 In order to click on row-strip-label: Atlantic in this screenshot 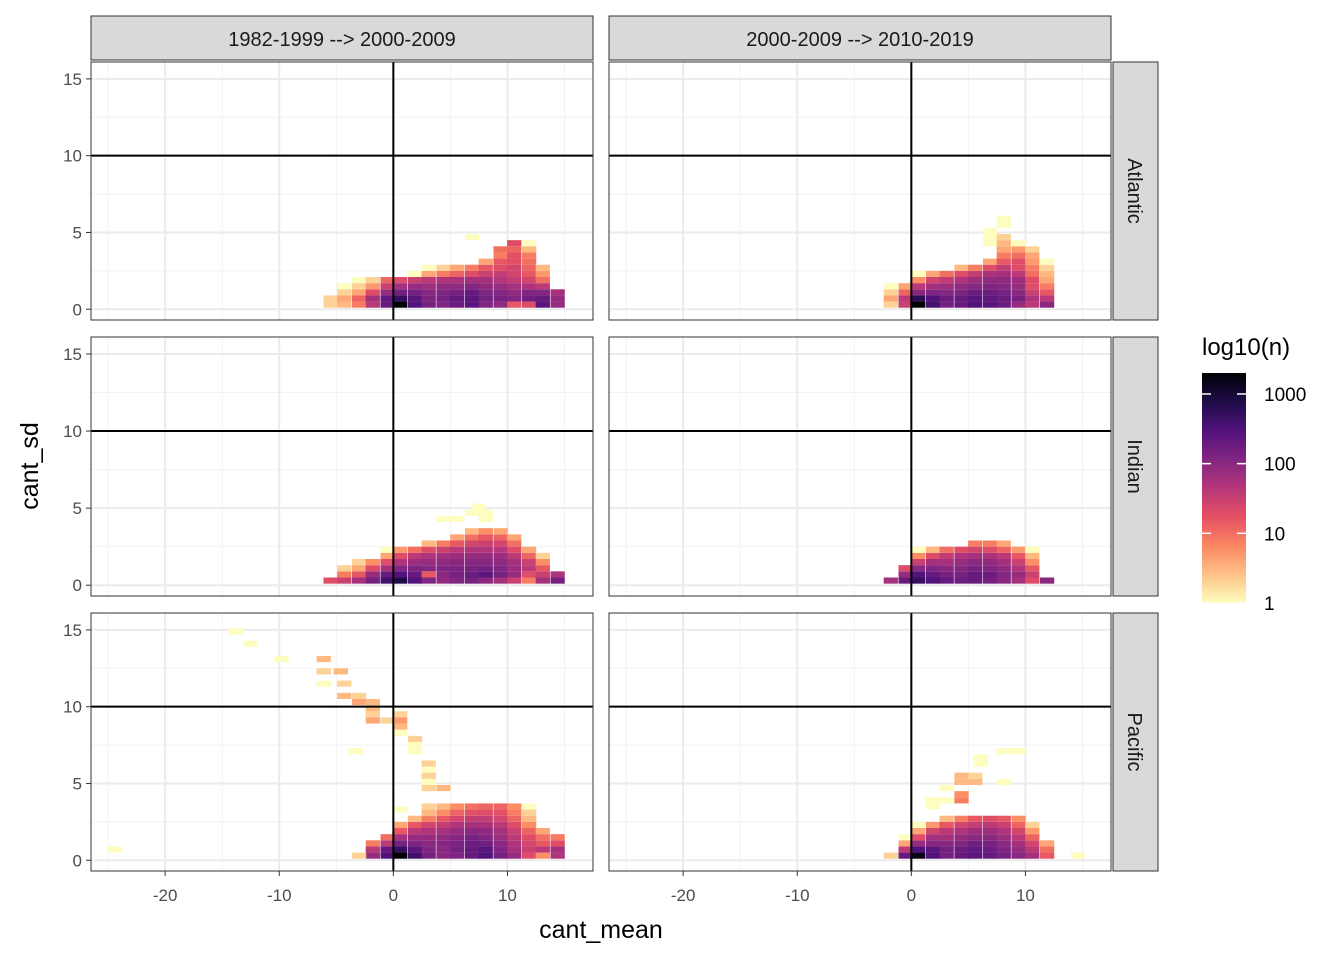, I will do `click(1134, 191)`.